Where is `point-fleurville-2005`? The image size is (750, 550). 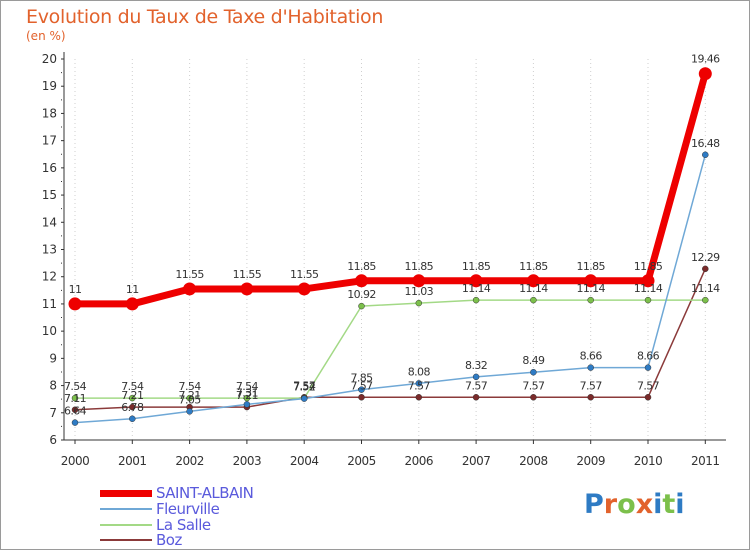
point-fleurville-2005 is located at coordinates (361, 389).